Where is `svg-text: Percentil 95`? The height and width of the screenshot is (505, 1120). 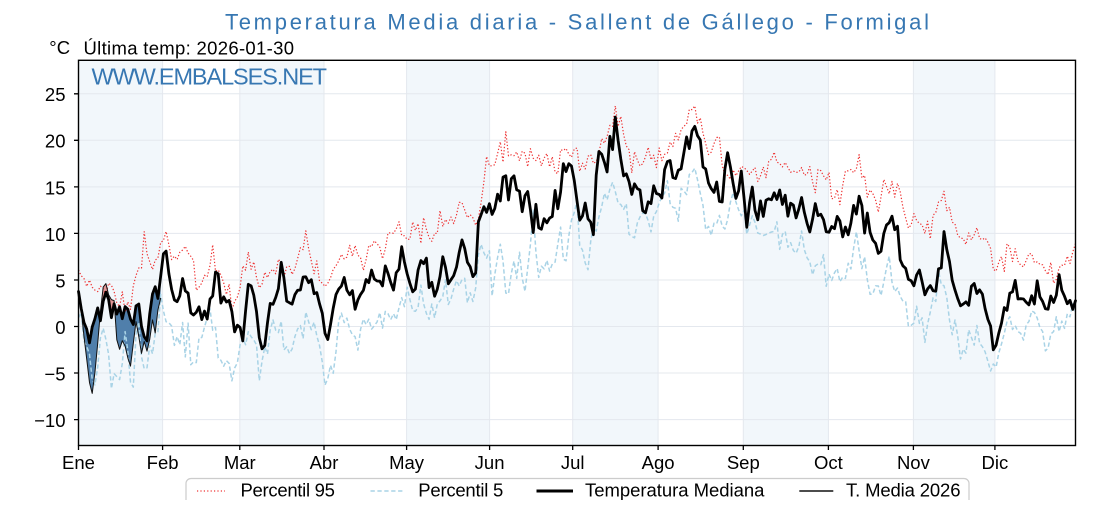
svg-text: Percentil 95 is located at coordinates (288, 489).